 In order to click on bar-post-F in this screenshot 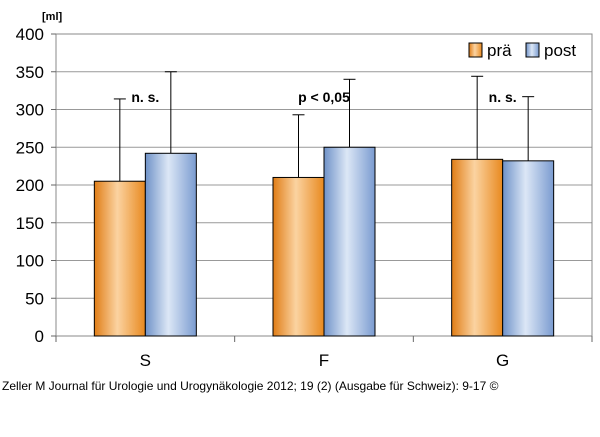, I will do `click(349, 241)`.